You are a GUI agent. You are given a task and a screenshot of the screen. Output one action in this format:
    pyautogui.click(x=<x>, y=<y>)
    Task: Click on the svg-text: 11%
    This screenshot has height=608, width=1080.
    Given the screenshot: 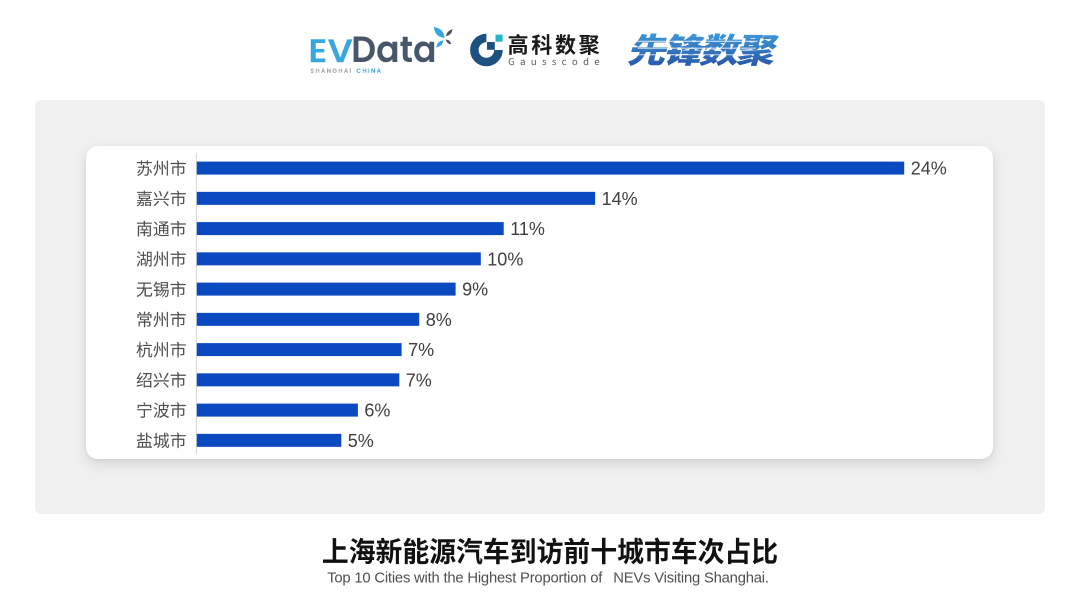 What is the action you would take?
    pyautogui.click(x=527, y=229)
    